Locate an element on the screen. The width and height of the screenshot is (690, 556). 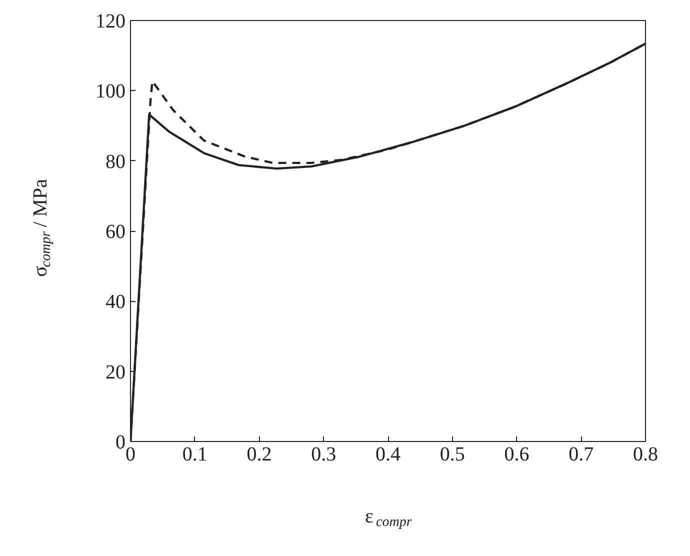
x-tick-label: 0.8 is located at coordinates (645, 455).